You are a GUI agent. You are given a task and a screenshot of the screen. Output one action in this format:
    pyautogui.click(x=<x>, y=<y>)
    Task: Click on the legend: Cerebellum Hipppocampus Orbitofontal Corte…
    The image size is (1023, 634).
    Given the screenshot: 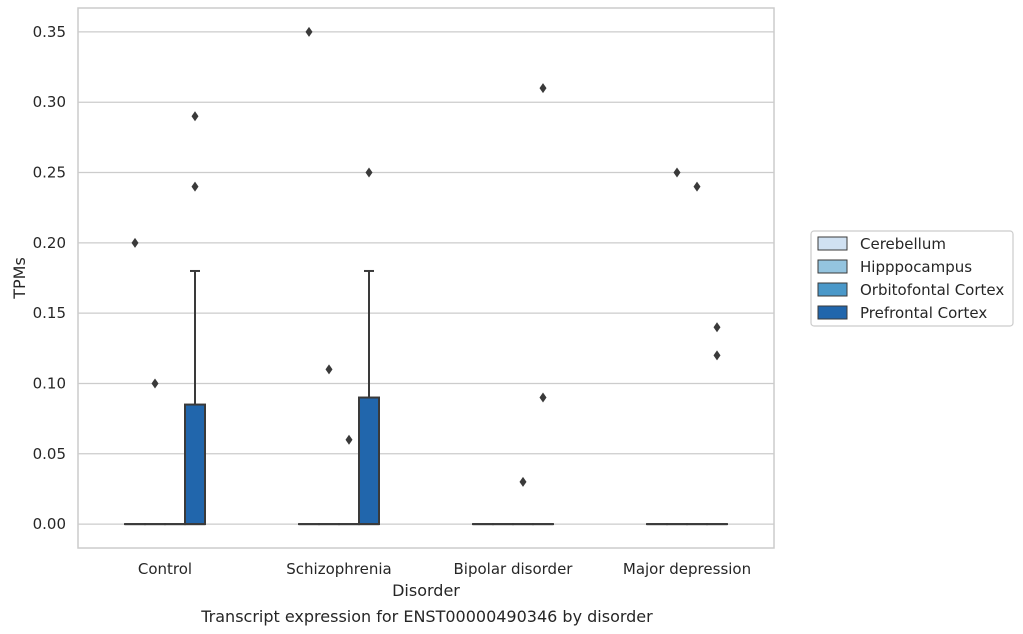 What is the action you would take?
    pyautogui.click(x=912, y=278)
    